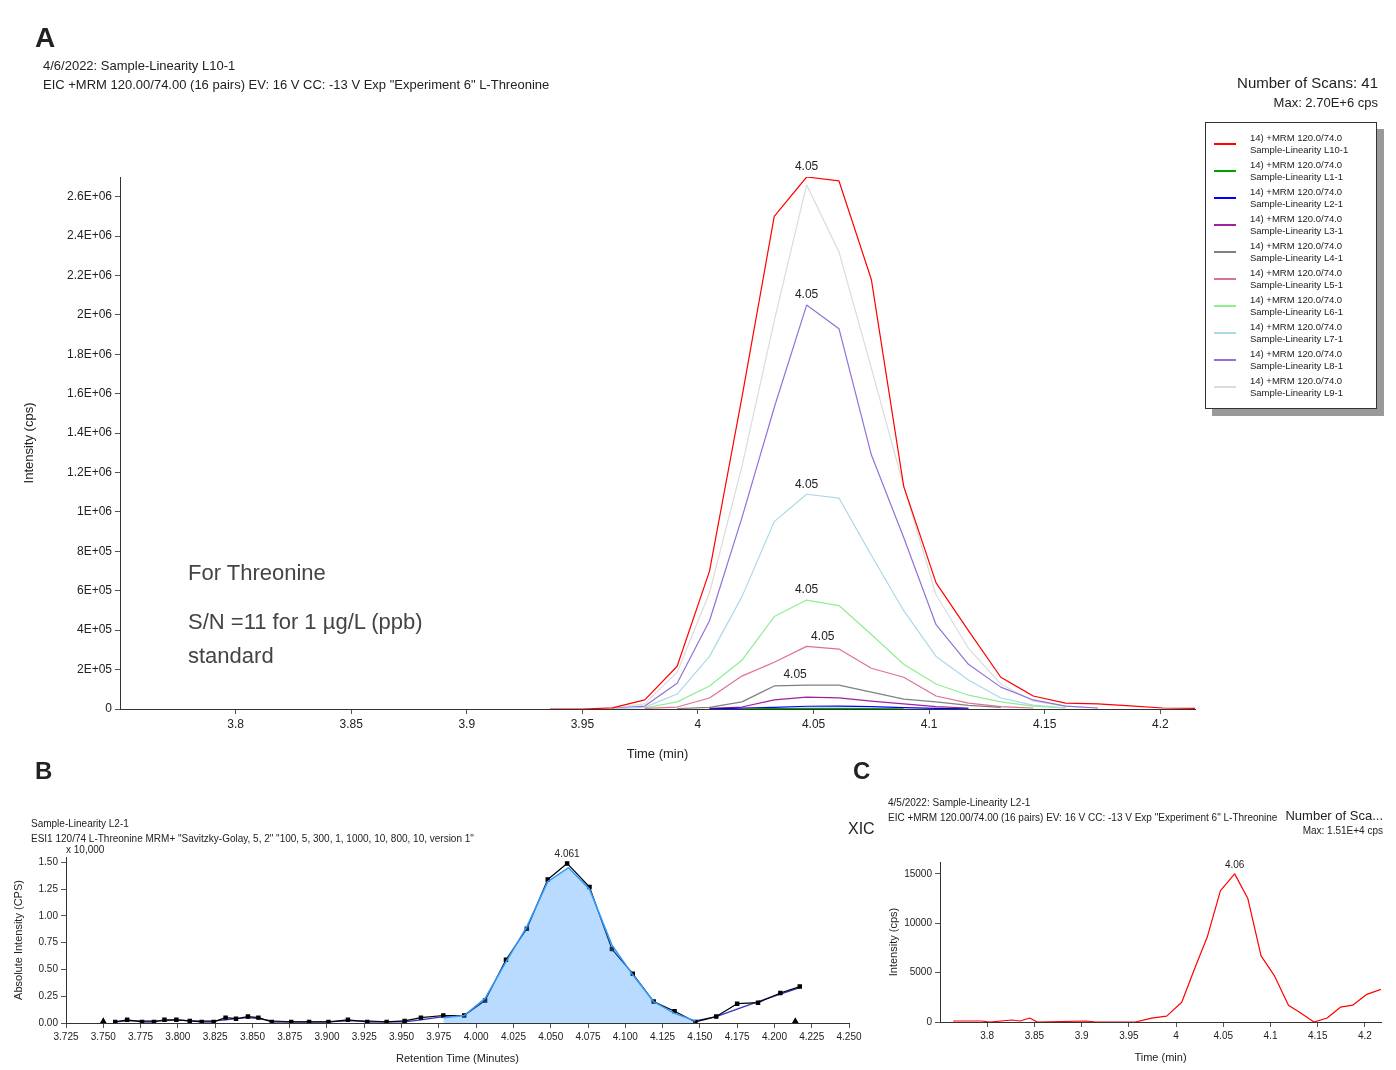 This screenshot has width=1396, height=1070. I want to click on chart-title: 4/6/2022: Sample-Linearity L10-1, so click(139, 65).